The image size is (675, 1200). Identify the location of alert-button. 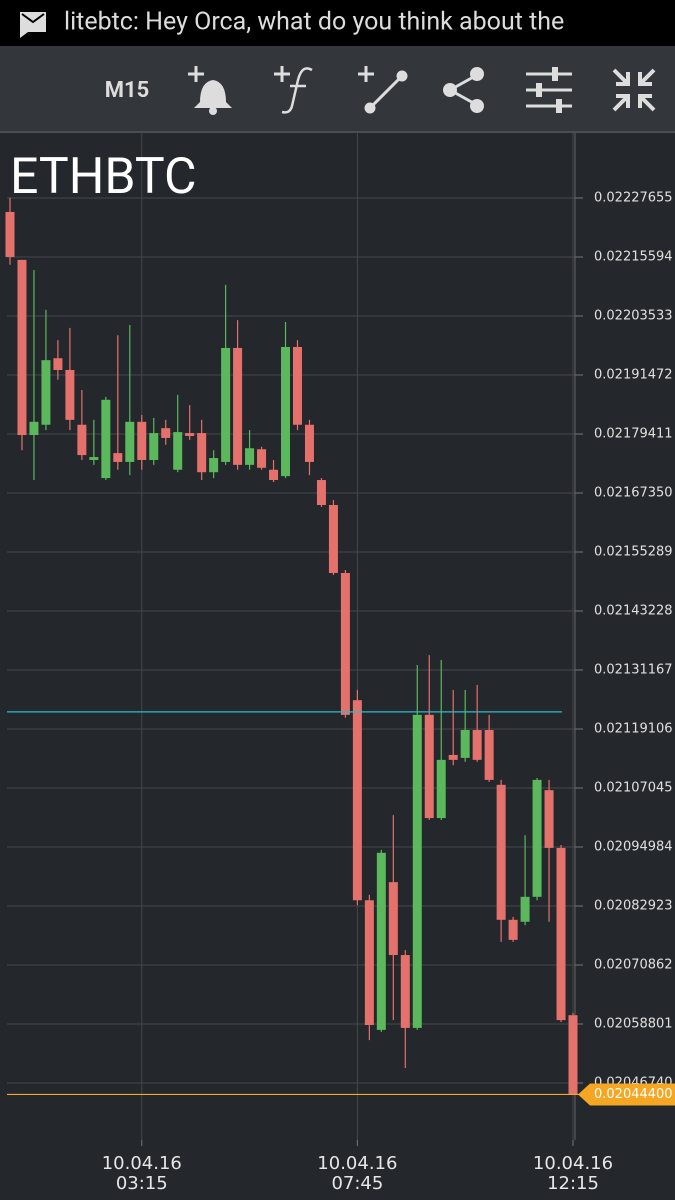
(210, 90).